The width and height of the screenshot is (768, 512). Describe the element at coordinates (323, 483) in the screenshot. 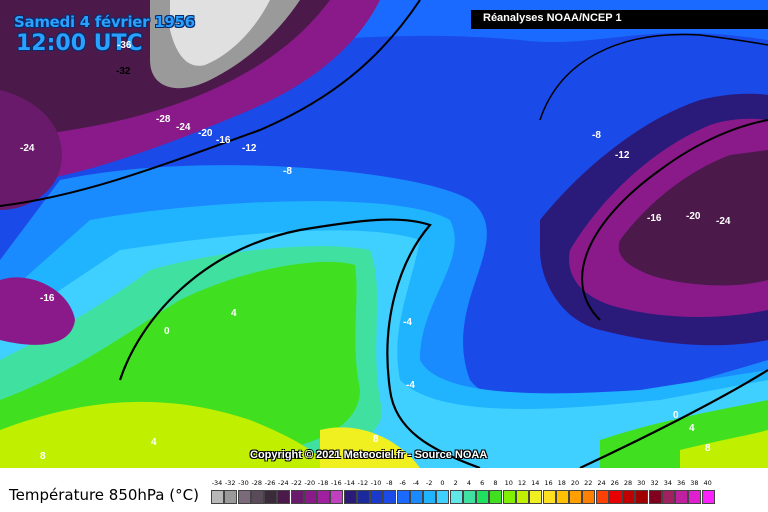

I see `legend-tick-label: -18` at that location.